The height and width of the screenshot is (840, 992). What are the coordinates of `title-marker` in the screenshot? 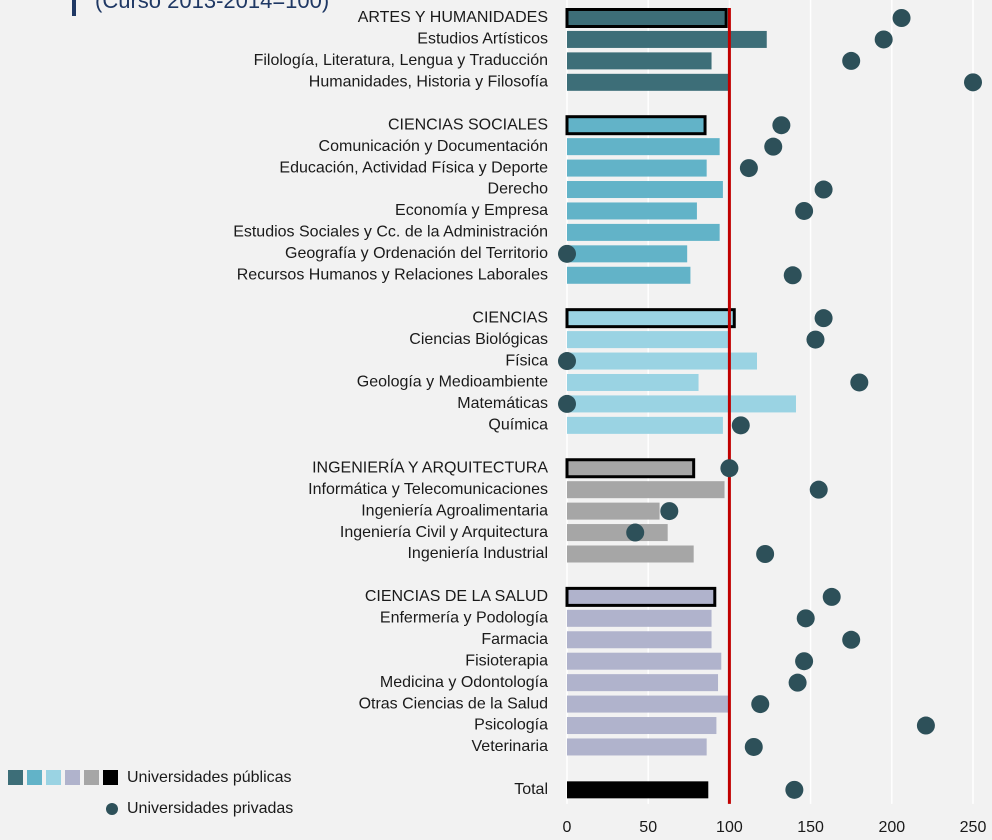 It's located at (74, 8).